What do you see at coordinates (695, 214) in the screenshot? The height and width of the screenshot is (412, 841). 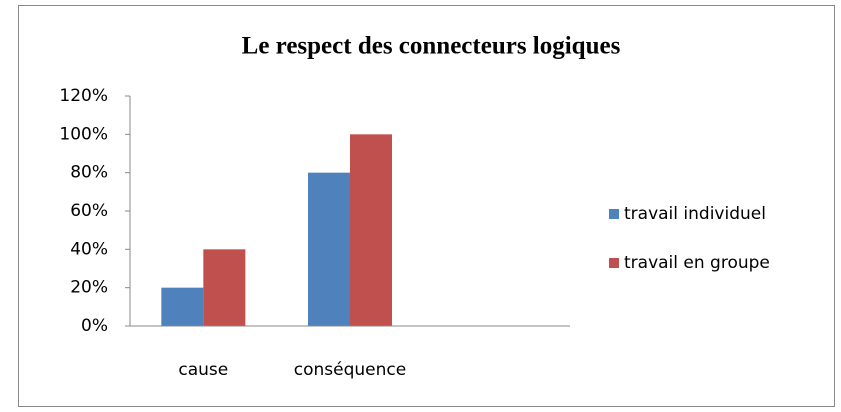 I see `legend-label: travail individuel` at bounding box center [695, 214].